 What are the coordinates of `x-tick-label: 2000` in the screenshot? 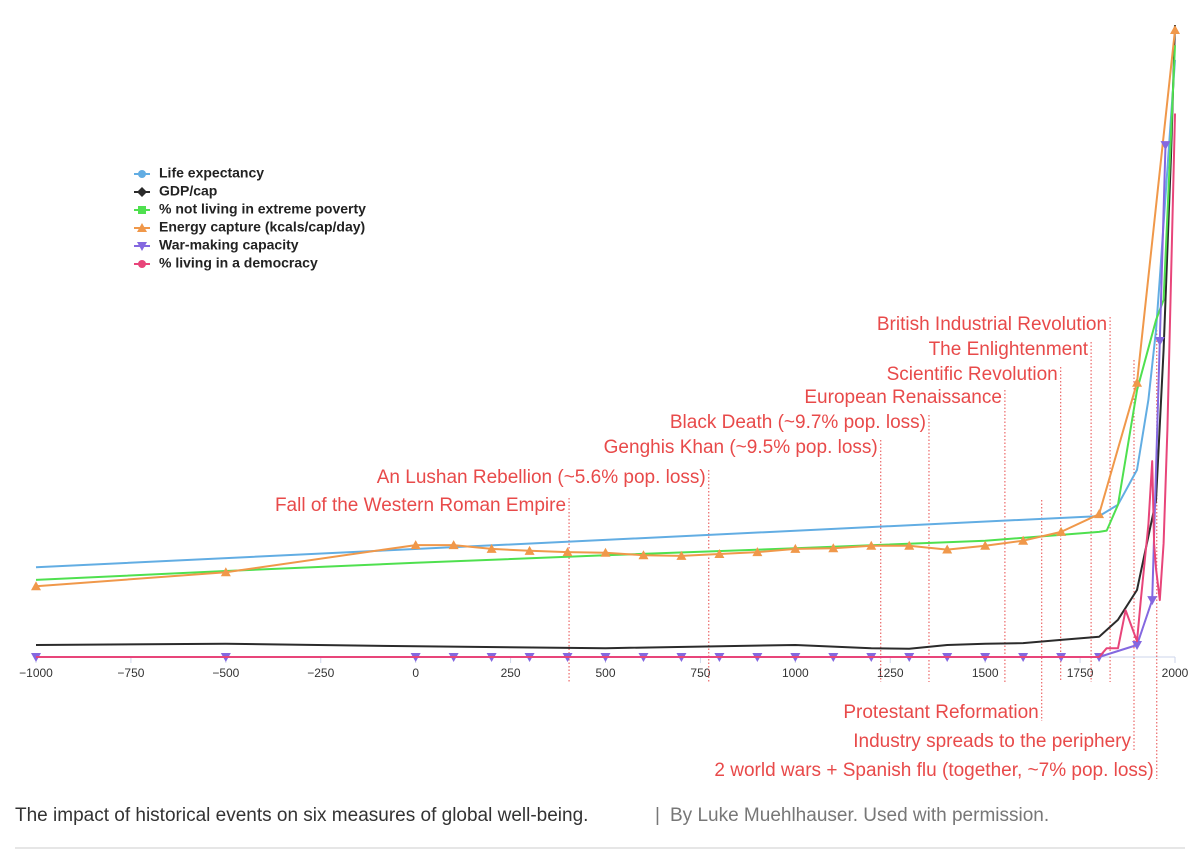 It's located at (1175, 673).